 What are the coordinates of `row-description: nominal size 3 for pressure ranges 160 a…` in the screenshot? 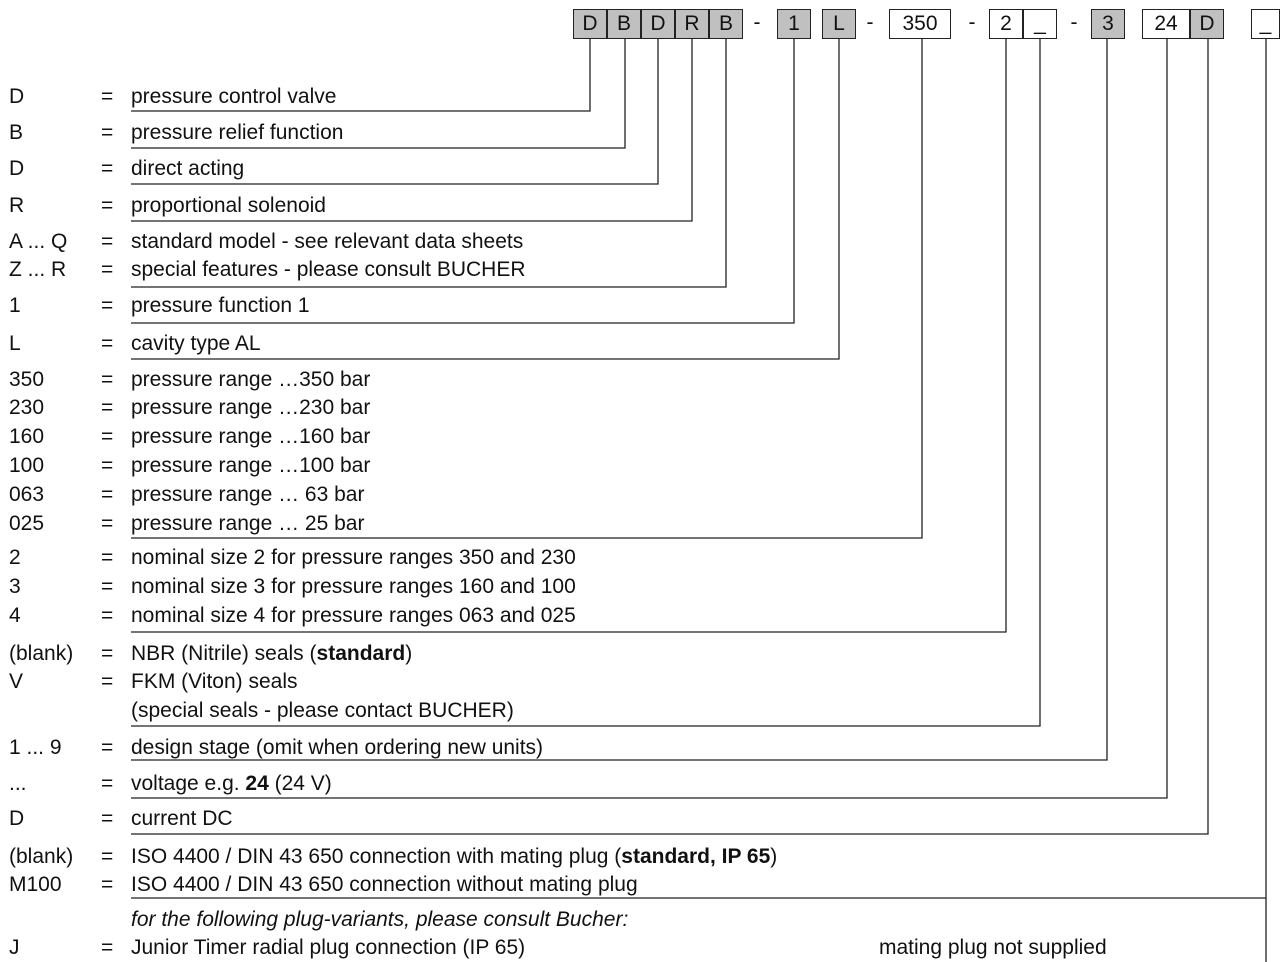 It's located at (353, 586).